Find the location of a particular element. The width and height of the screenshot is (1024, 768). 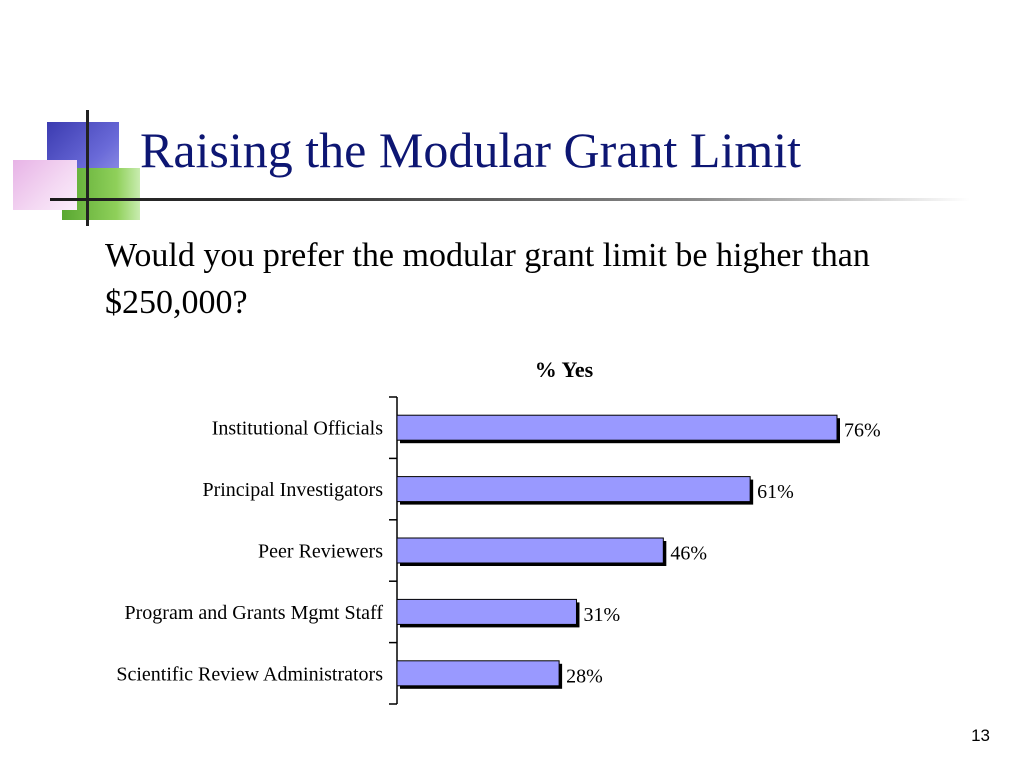

data-label: 46% is located at coordinates (688, 554).